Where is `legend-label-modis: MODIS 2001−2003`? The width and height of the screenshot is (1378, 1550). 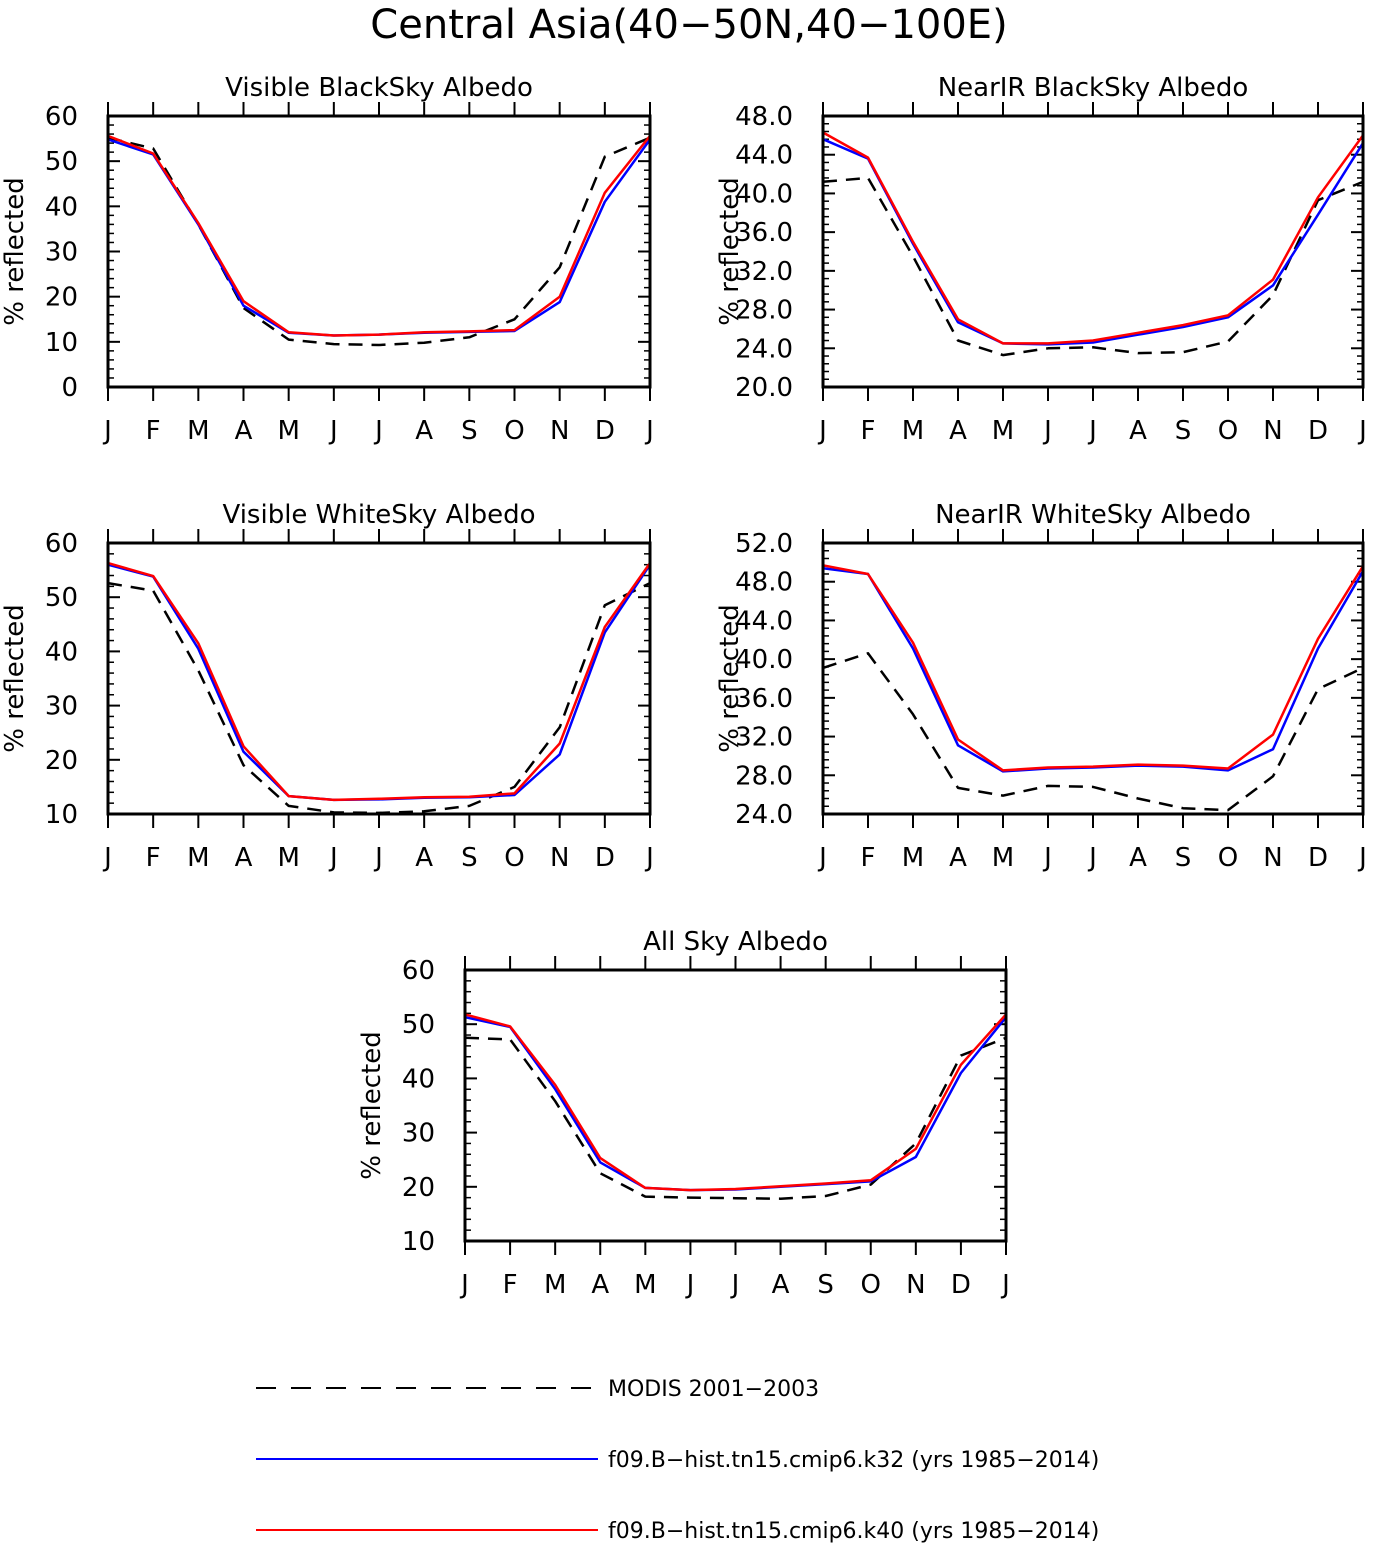 legend-label-modis: MODIS 2001−2003 is located at coordinates (713, 1389).